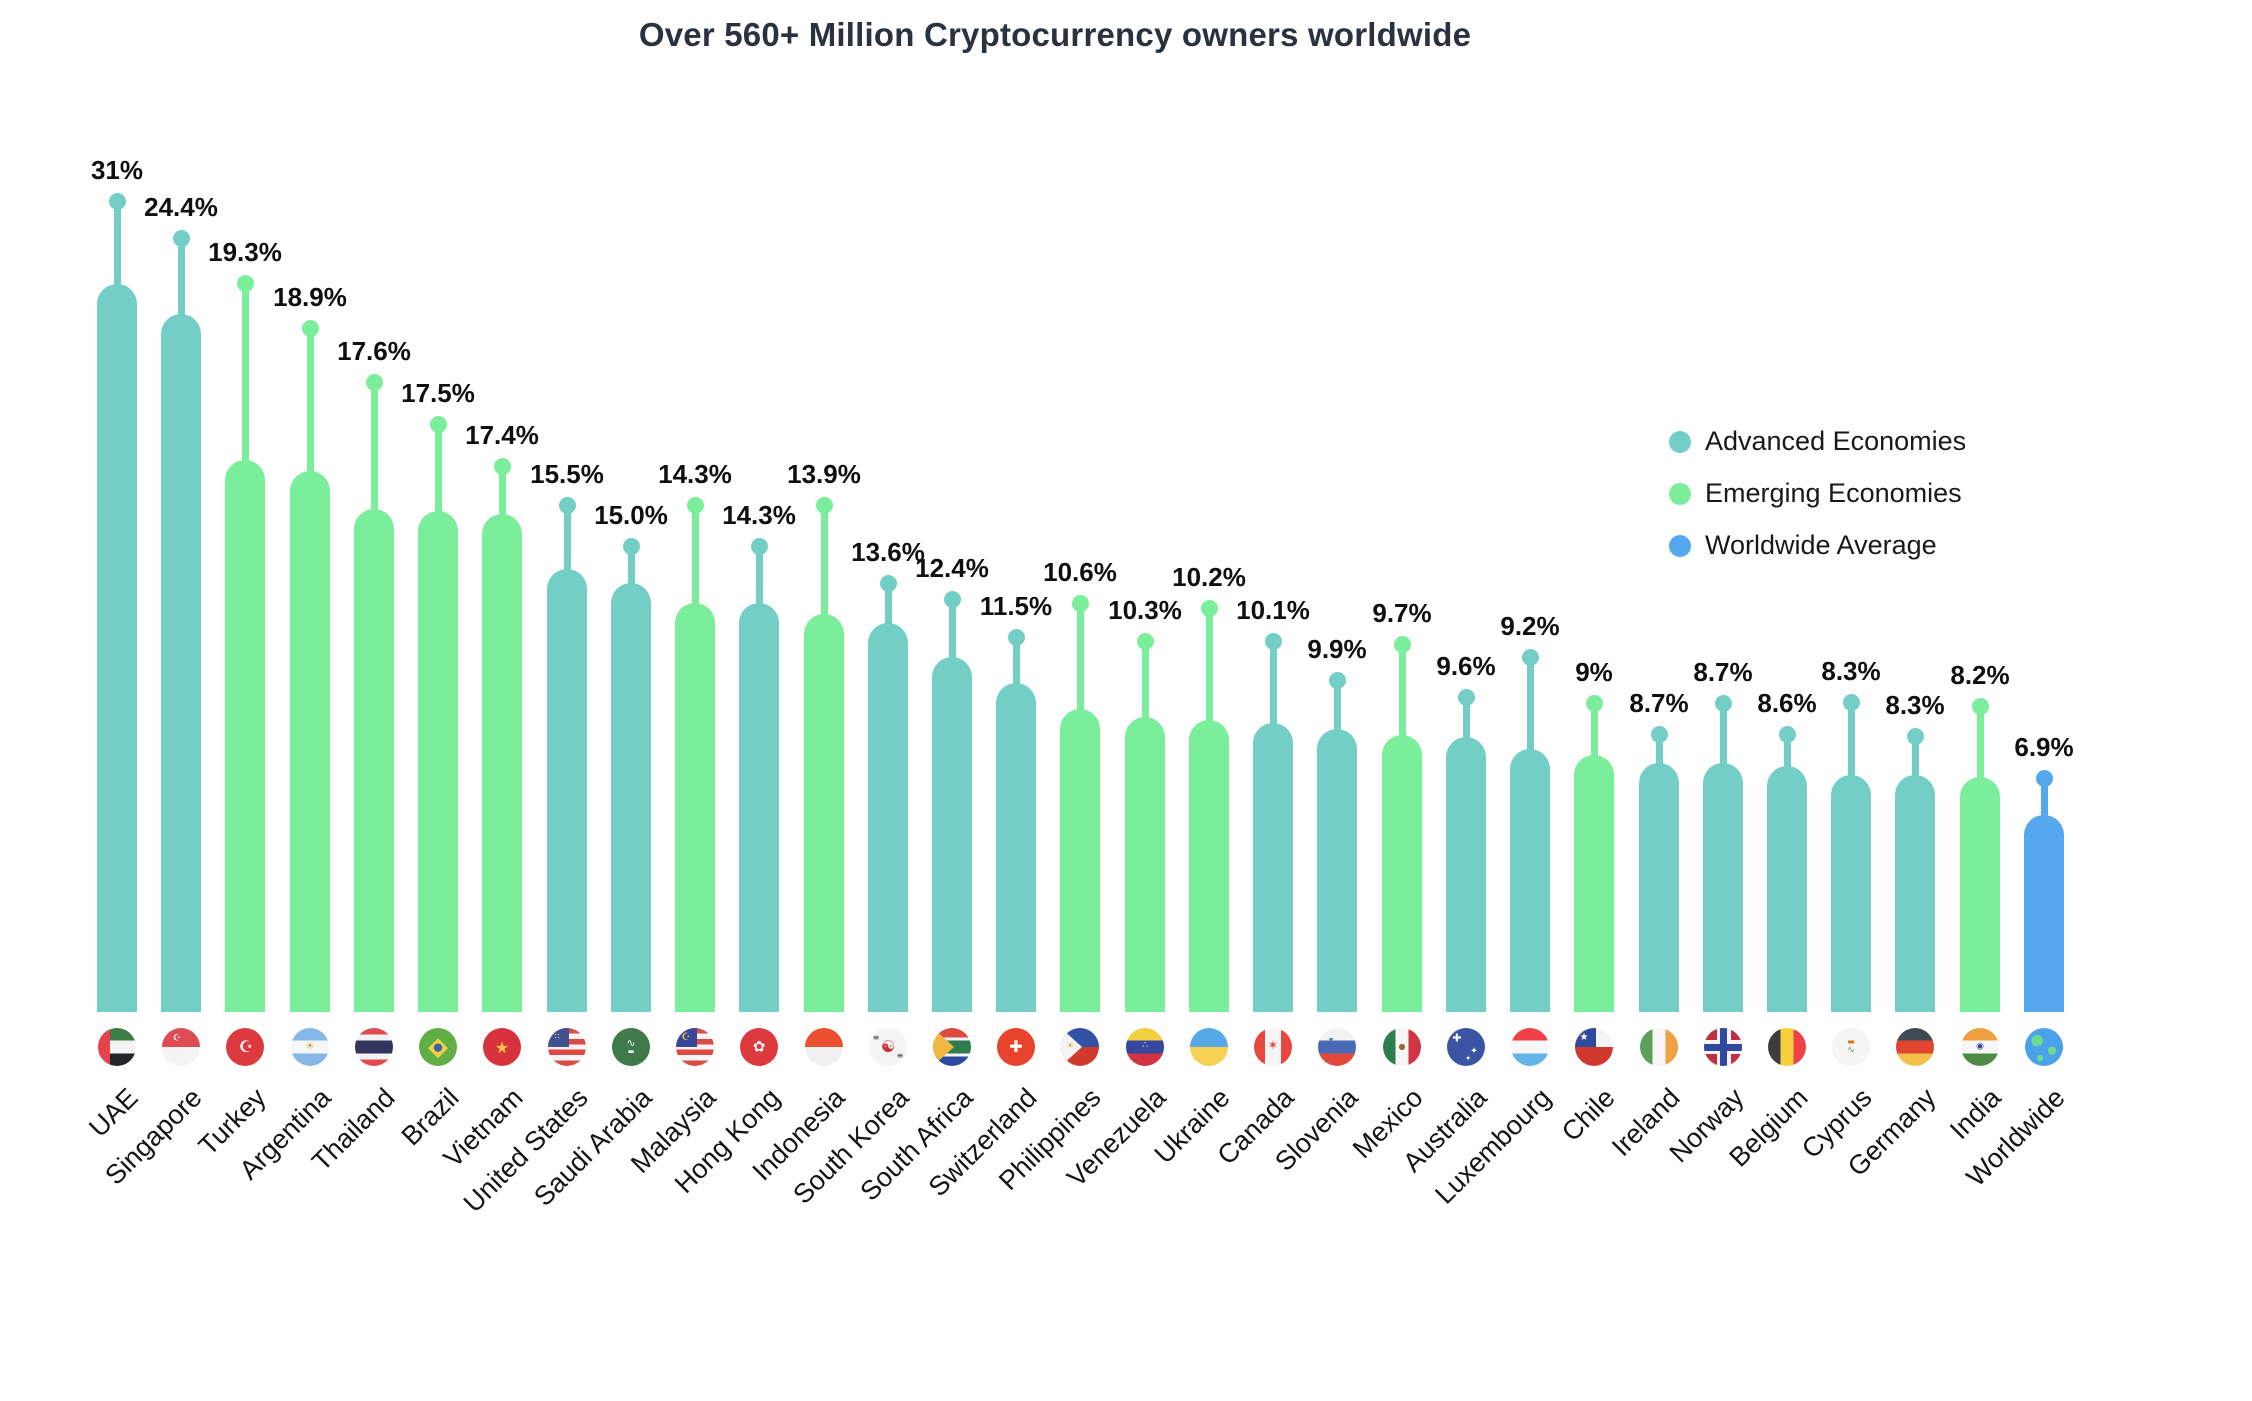  I want to click on lollipop-stick-germany, so click(1915, 762).